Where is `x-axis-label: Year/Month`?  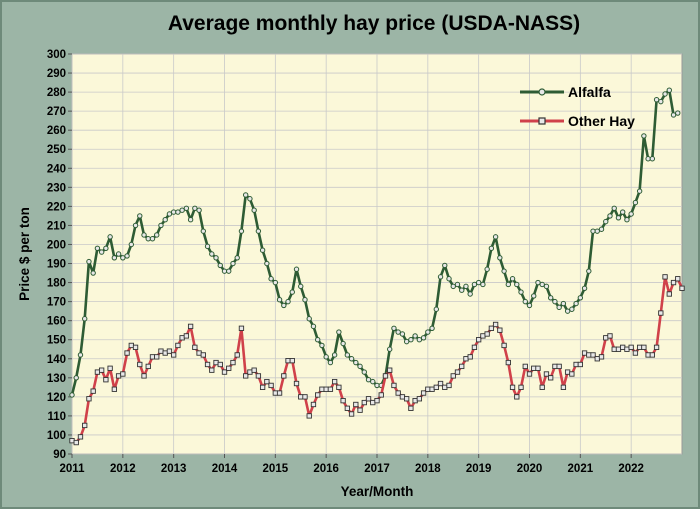
x-axis-label: Year/Month is located at coordinates (377, 491).